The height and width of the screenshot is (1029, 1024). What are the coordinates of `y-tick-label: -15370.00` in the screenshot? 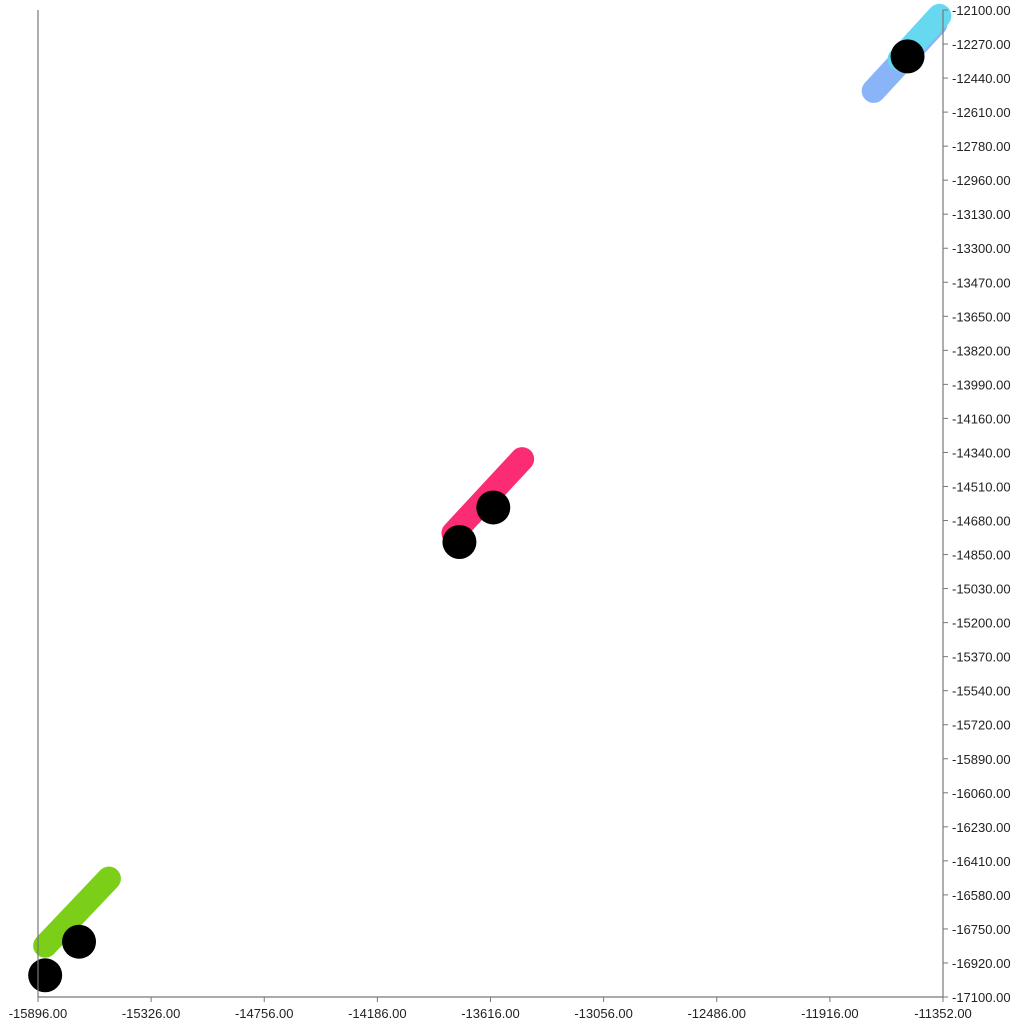 It's located at (981, 657).